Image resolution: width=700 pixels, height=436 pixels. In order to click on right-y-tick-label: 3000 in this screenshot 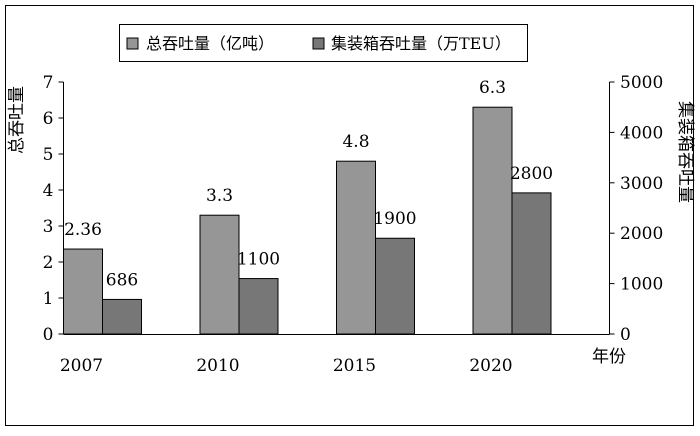, I will do `click(641, 184)`.